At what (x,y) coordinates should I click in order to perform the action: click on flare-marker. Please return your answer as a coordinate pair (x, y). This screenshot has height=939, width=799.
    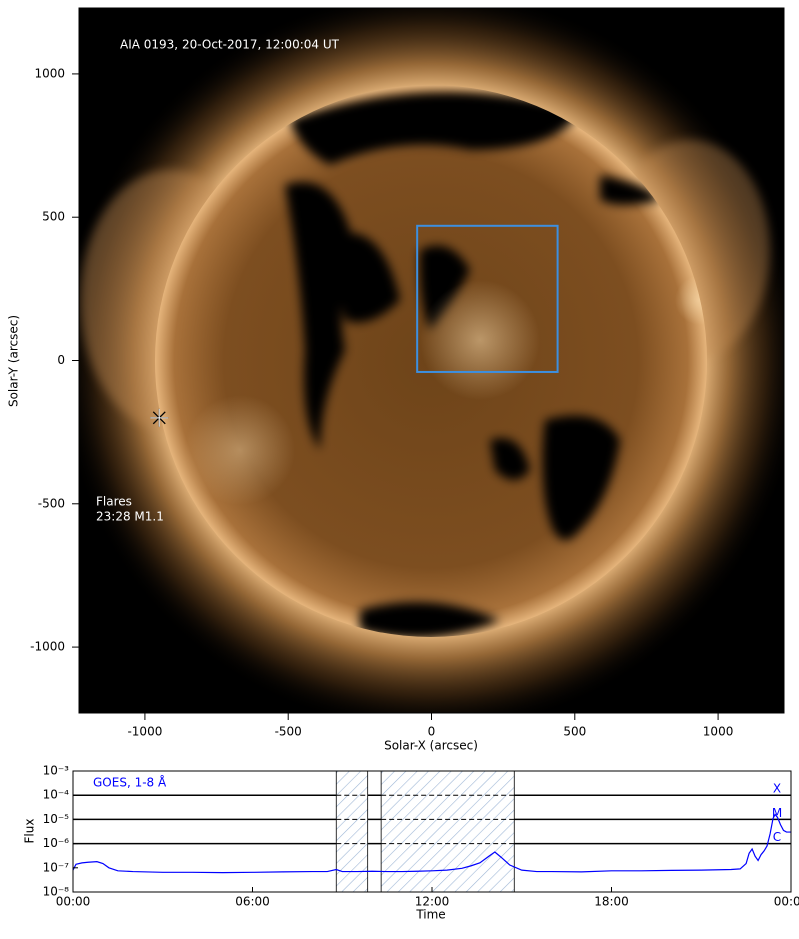
    Looking at the image, I should click on (159, 417).